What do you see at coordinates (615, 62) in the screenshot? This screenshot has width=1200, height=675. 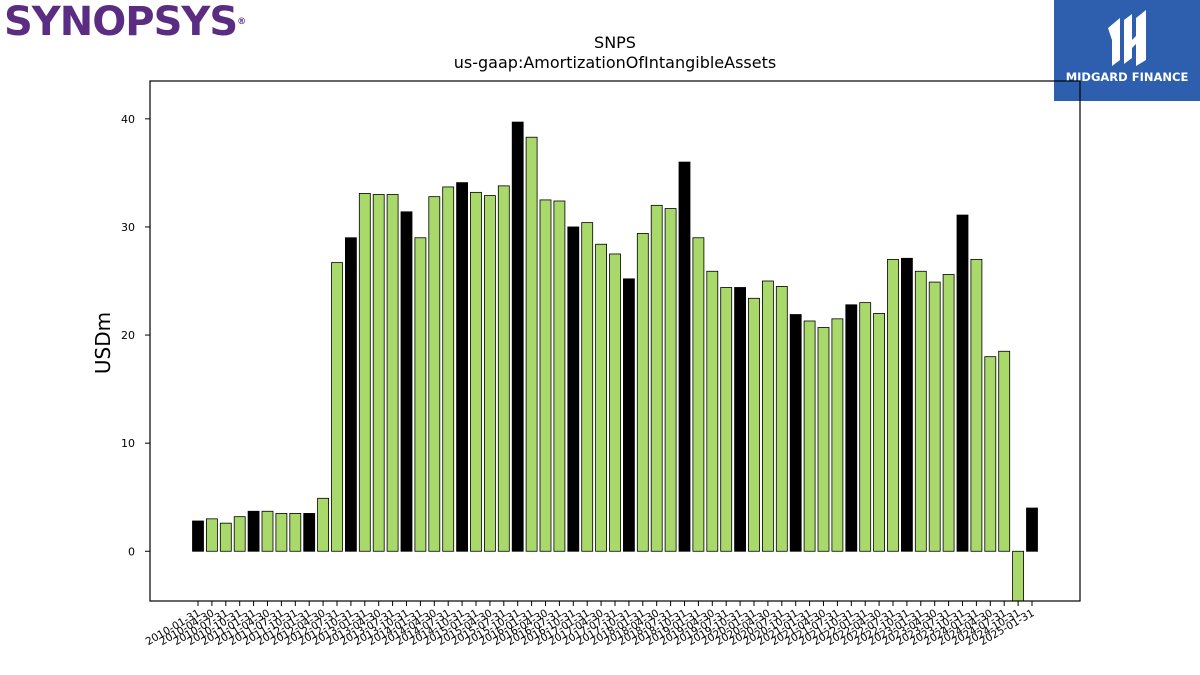 I see `chart-subtitle: us-gaap:AmortizationOfIntangibleAssets` at bounding box center [615, 62].